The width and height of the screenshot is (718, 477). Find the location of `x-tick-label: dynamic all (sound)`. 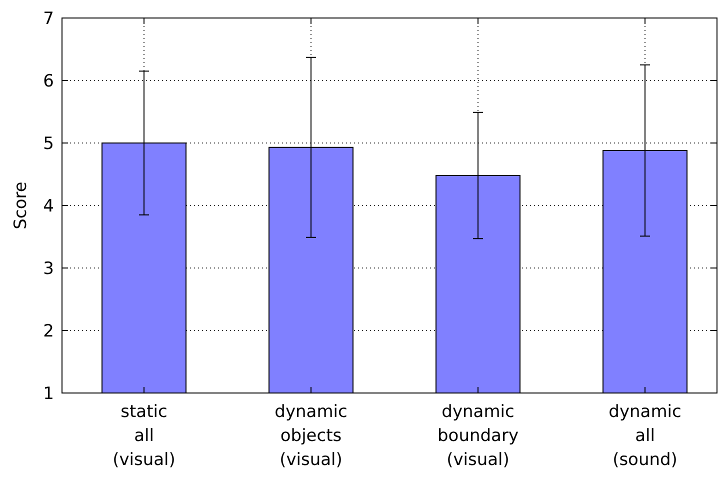

x-tick-label: dynamic all (sound) is located at coordinates (645, 436).